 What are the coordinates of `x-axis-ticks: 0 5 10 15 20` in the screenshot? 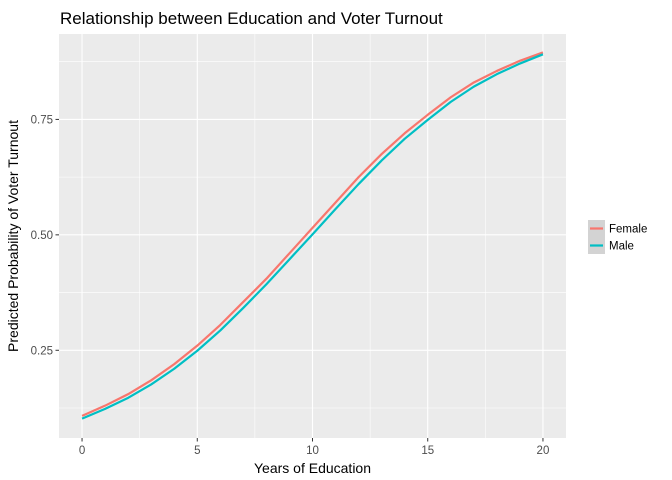 It's located at (314, 447).